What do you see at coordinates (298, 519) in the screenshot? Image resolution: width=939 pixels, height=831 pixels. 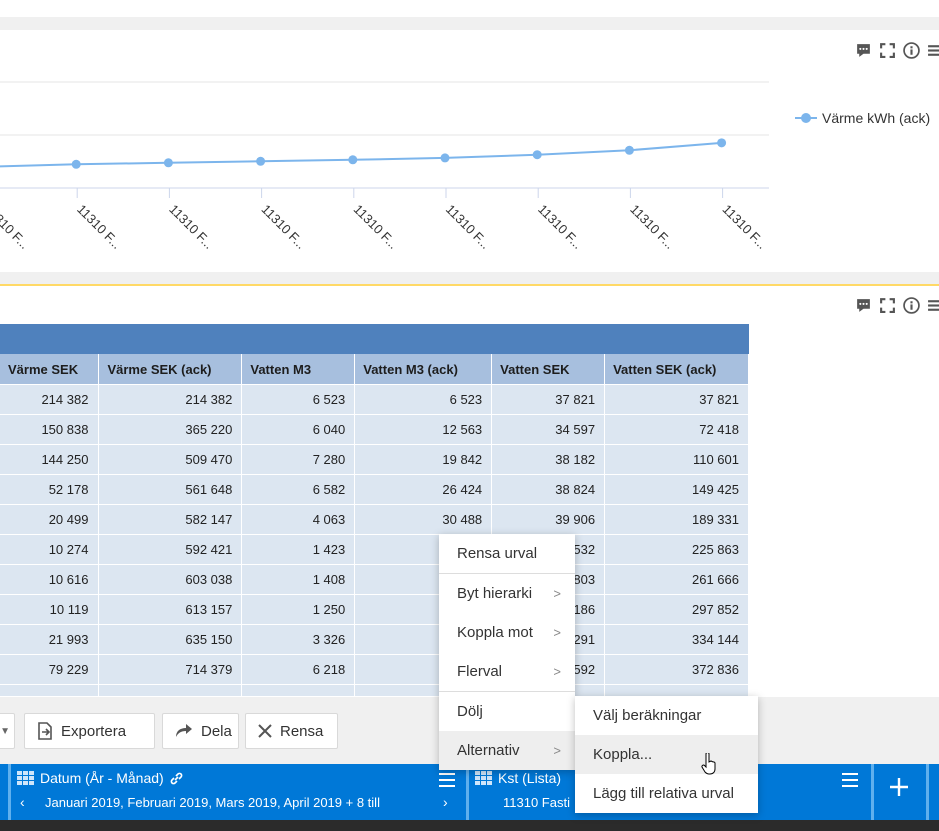 I see `table-cell: 4 063` at bounding box center [298, 519].